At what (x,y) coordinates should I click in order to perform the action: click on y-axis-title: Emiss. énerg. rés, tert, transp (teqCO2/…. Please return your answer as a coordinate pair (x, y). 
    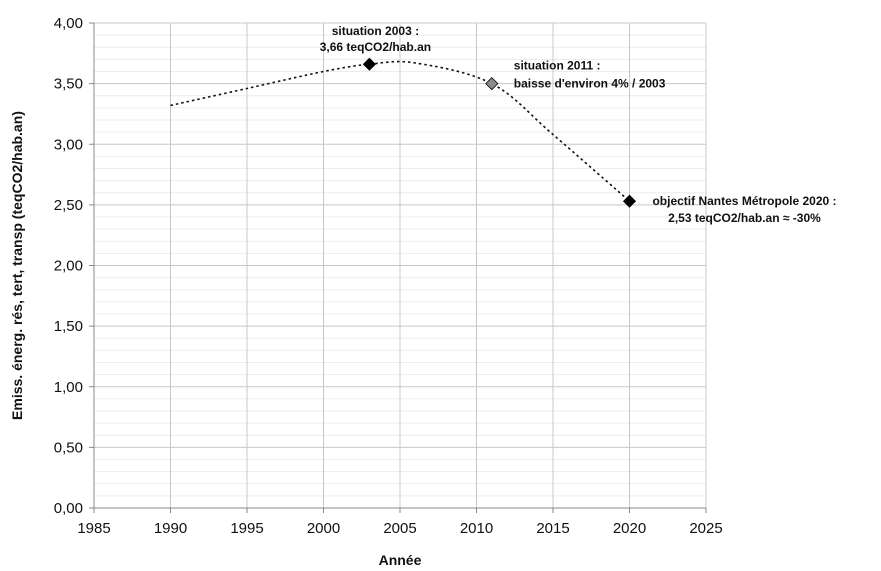
    Looking at the image, I should click on (17, 265).